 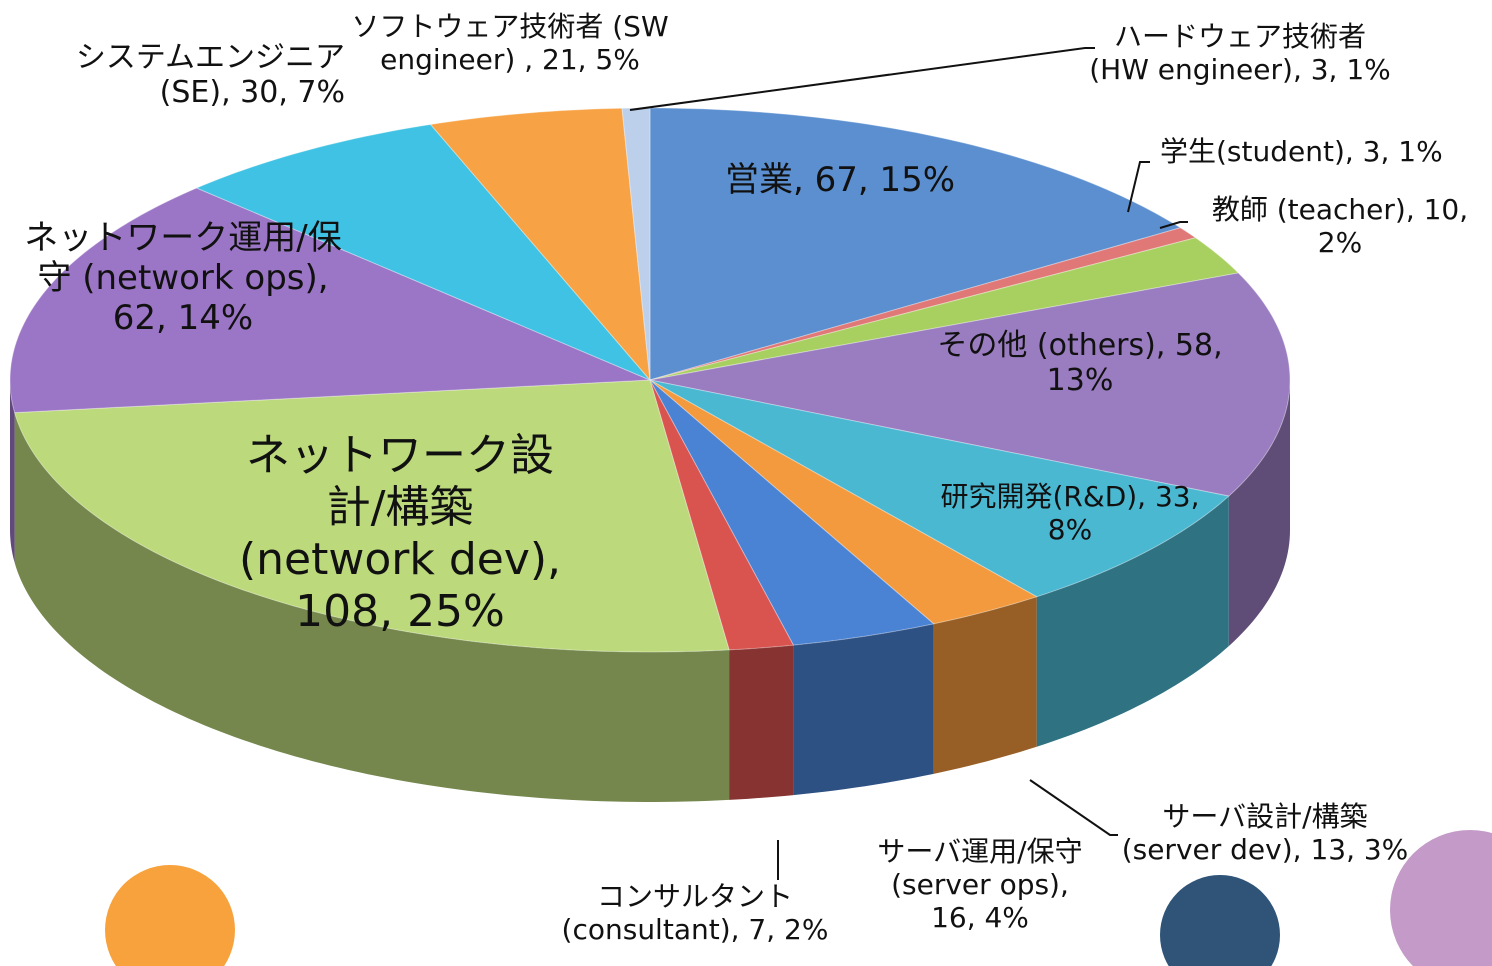 What do you see at coordinates (1070, 513) in the screenshot?
I see `data-label: 研究開発(R&D), 33, 8%` at bounding box center [1070, 513].